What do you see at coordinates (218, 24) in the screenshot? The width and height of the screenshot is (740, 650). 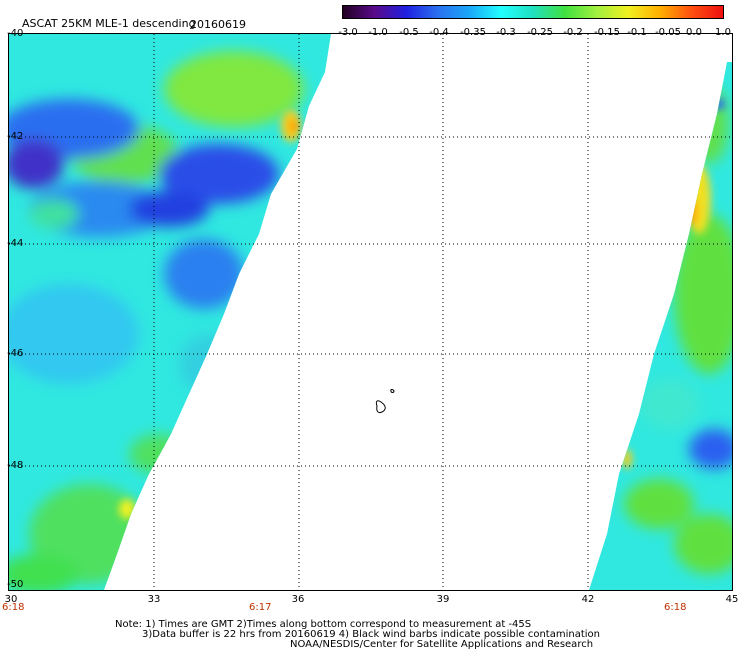 I see `map-date: 20160619` at bounding box center [218, 24].